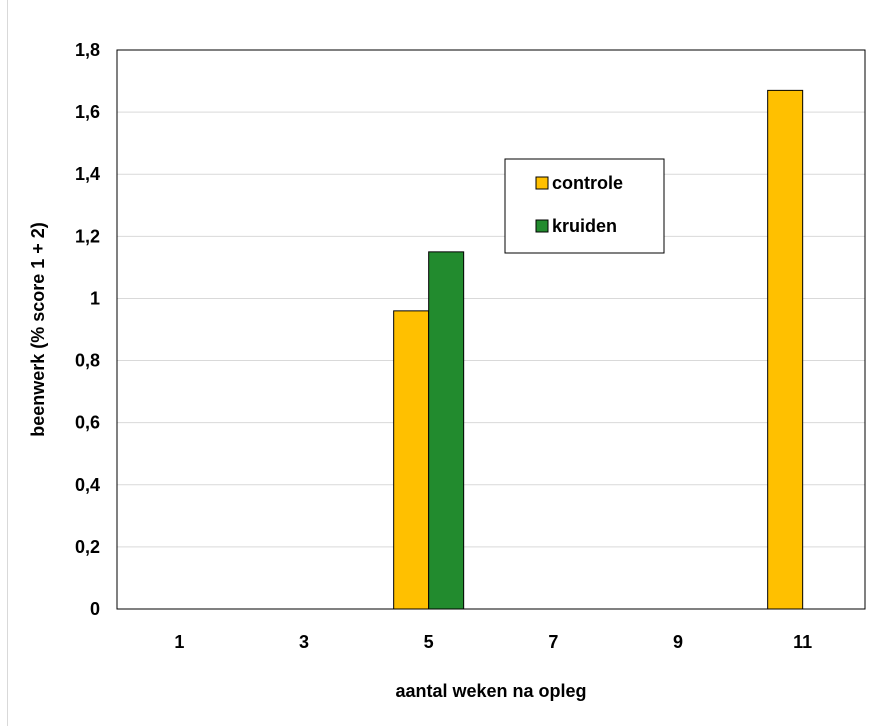  What do you see at coordinates (87, 174) in the screenshot?
I see `y-tick-label: 1,4` at bounding box center [87, 174].